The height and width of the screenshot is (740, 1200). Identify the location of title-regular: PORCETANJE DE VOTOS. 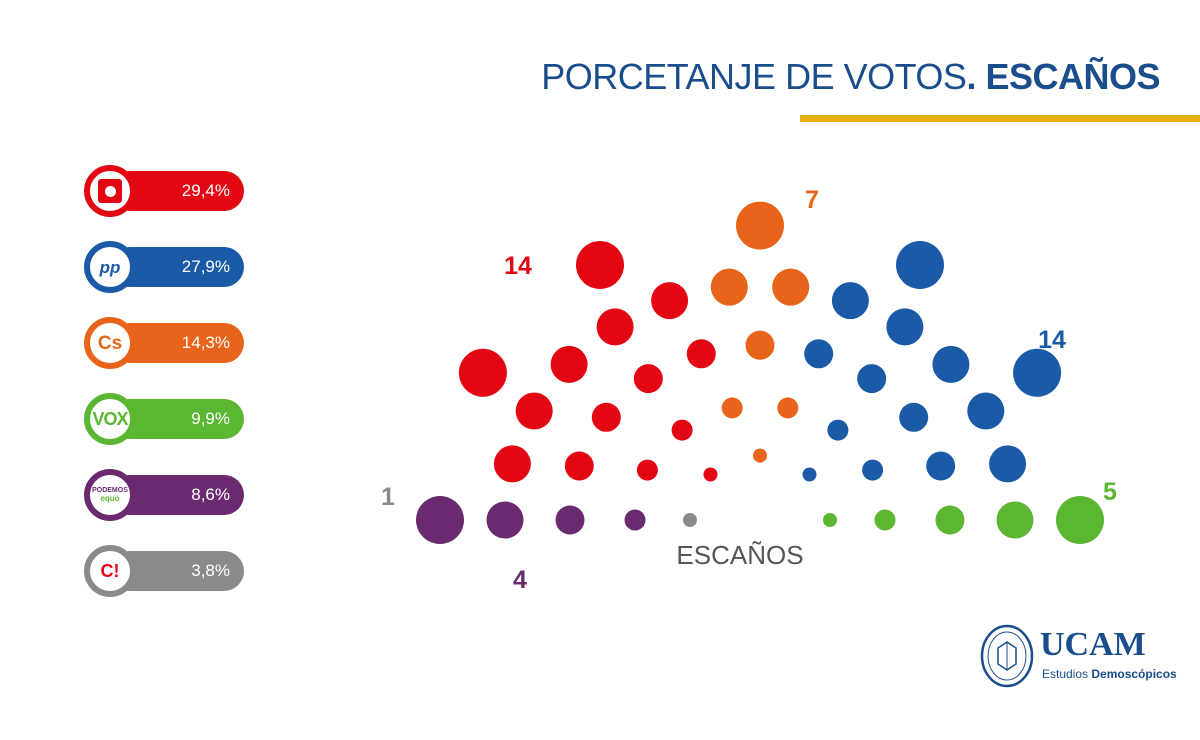
(754, 76).